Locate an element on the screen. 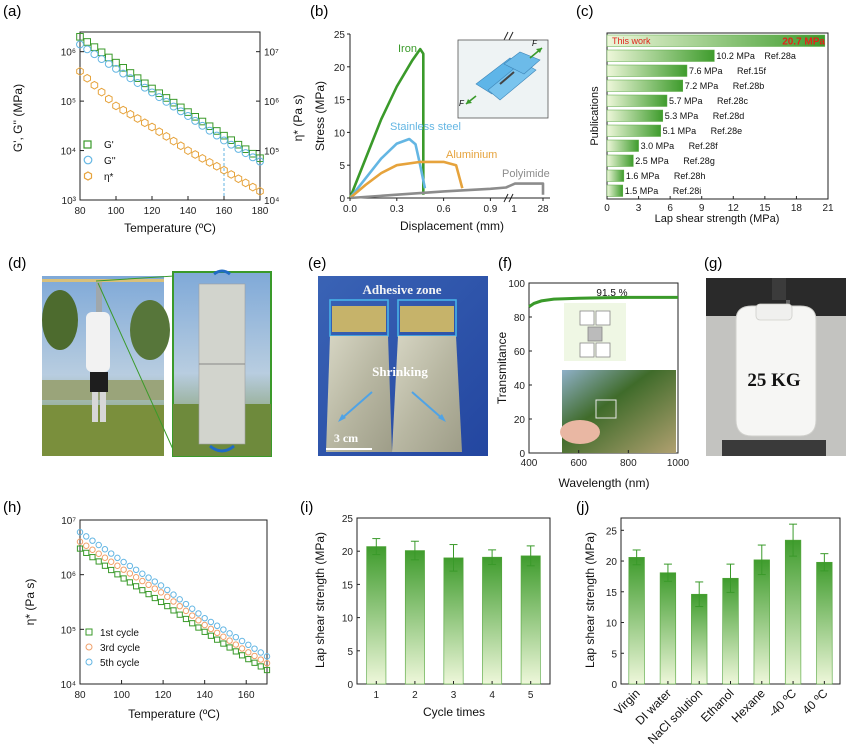  chart-i-y-tick-label: 20 is located at coordinates (348, 552).